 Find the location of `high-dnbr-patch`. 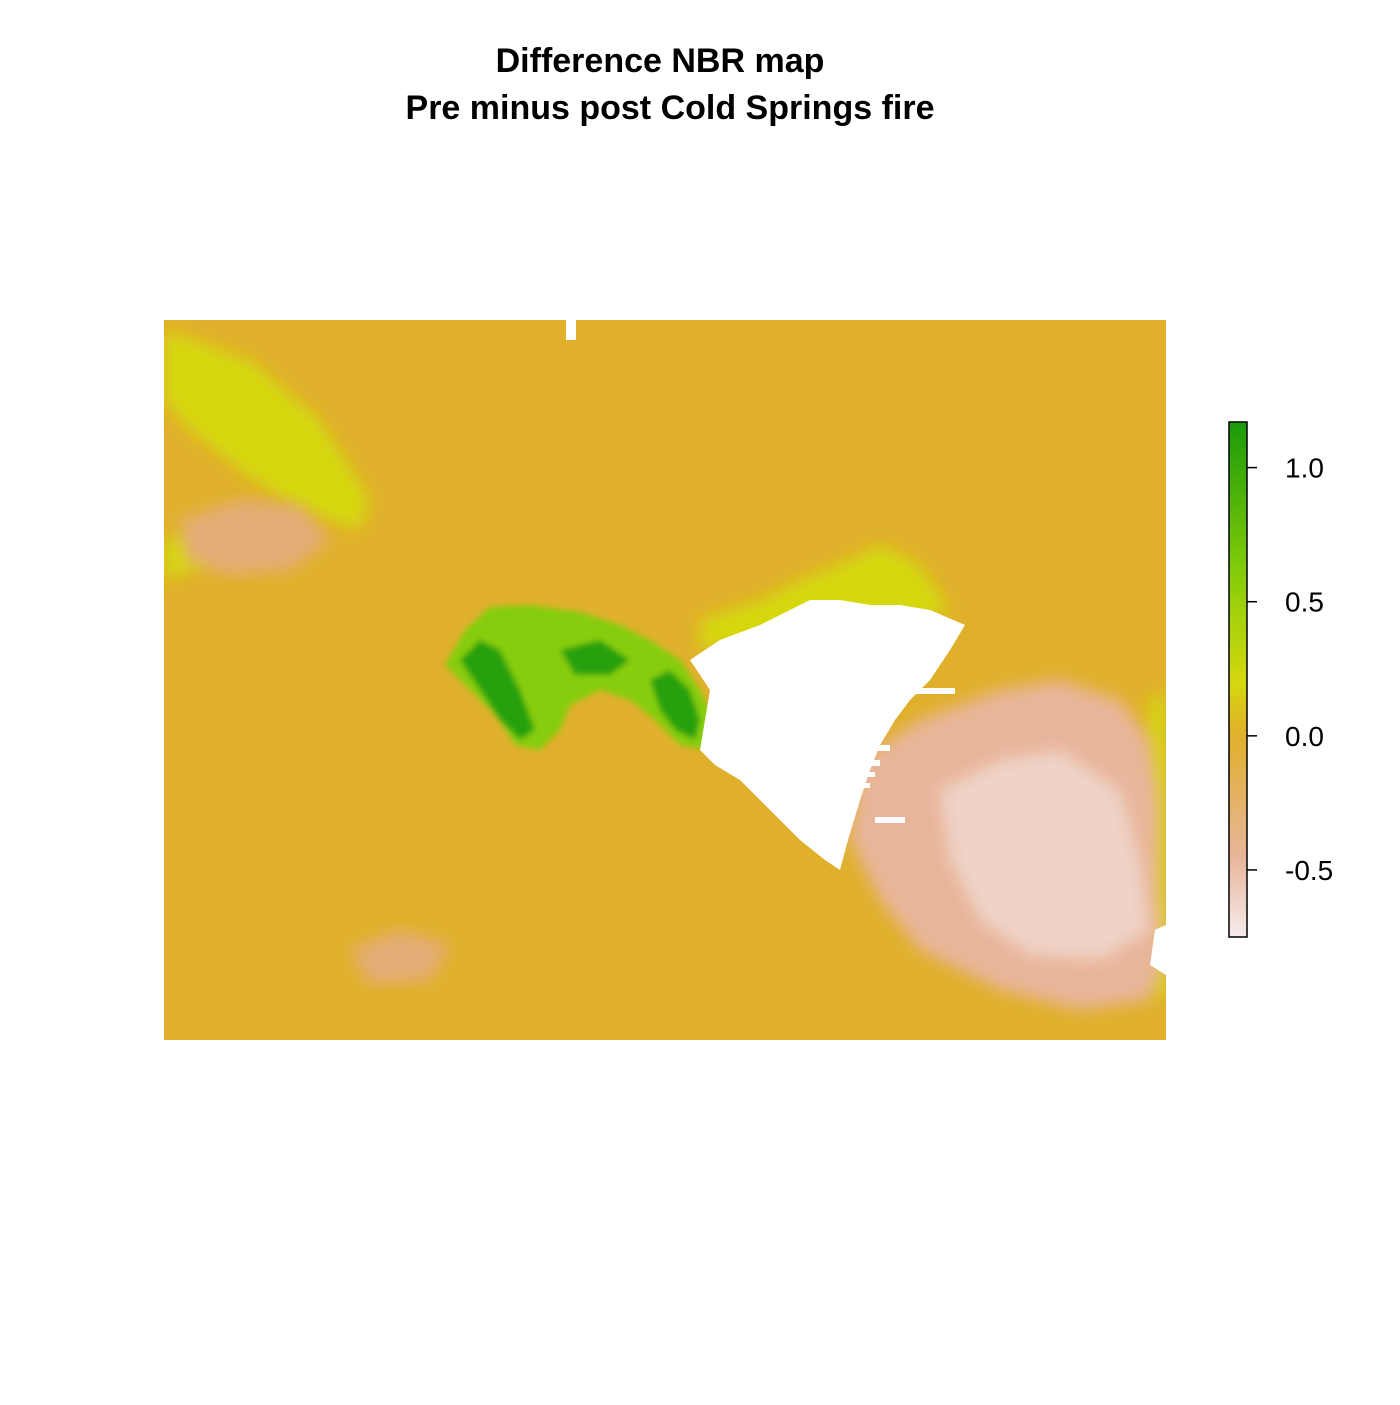

high-dnbr-patch is located at coordinates (580, 677).